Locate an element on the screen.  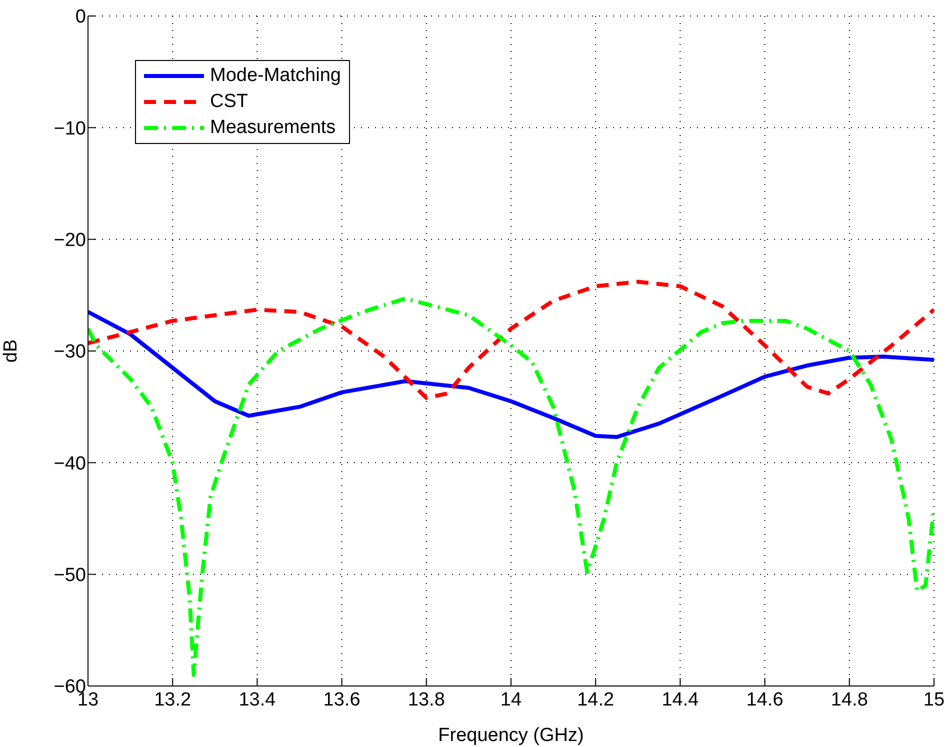
legend-label: Measurements is located at coordinates (273, 128).